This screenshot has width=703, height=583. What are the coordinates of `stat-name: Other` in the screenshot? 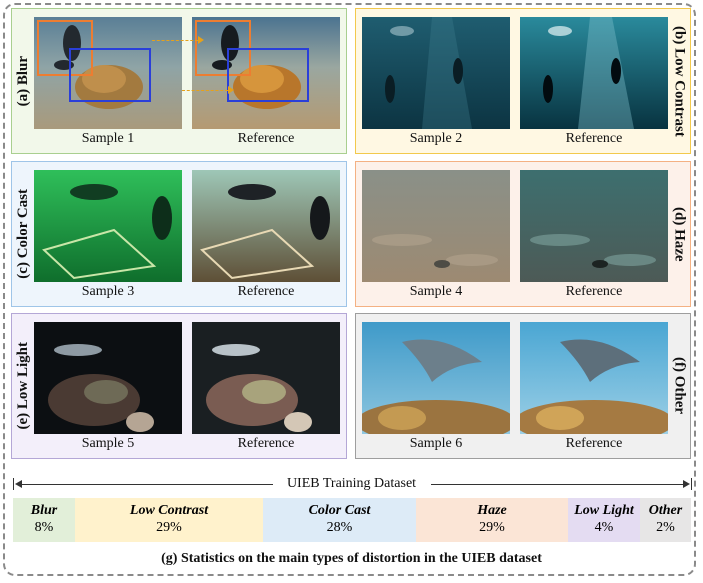 It's located at (665, 510).